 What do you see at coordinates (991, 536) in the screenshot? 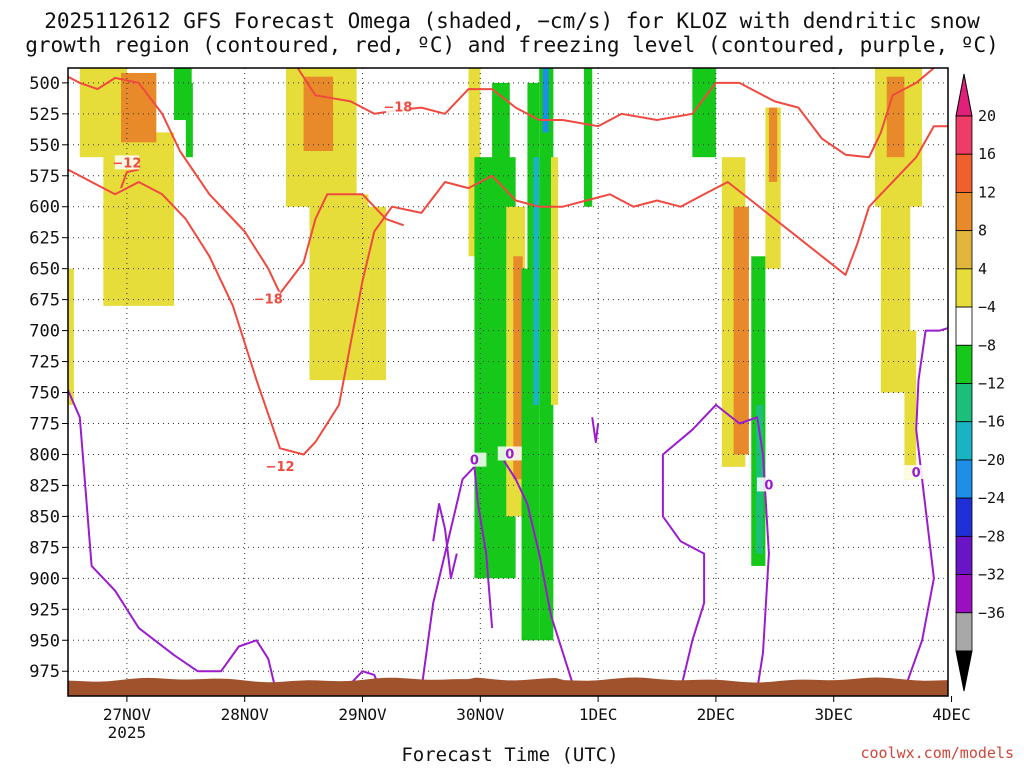
I see `colorbar-label-11: −28` at bounding box center [991, 536].